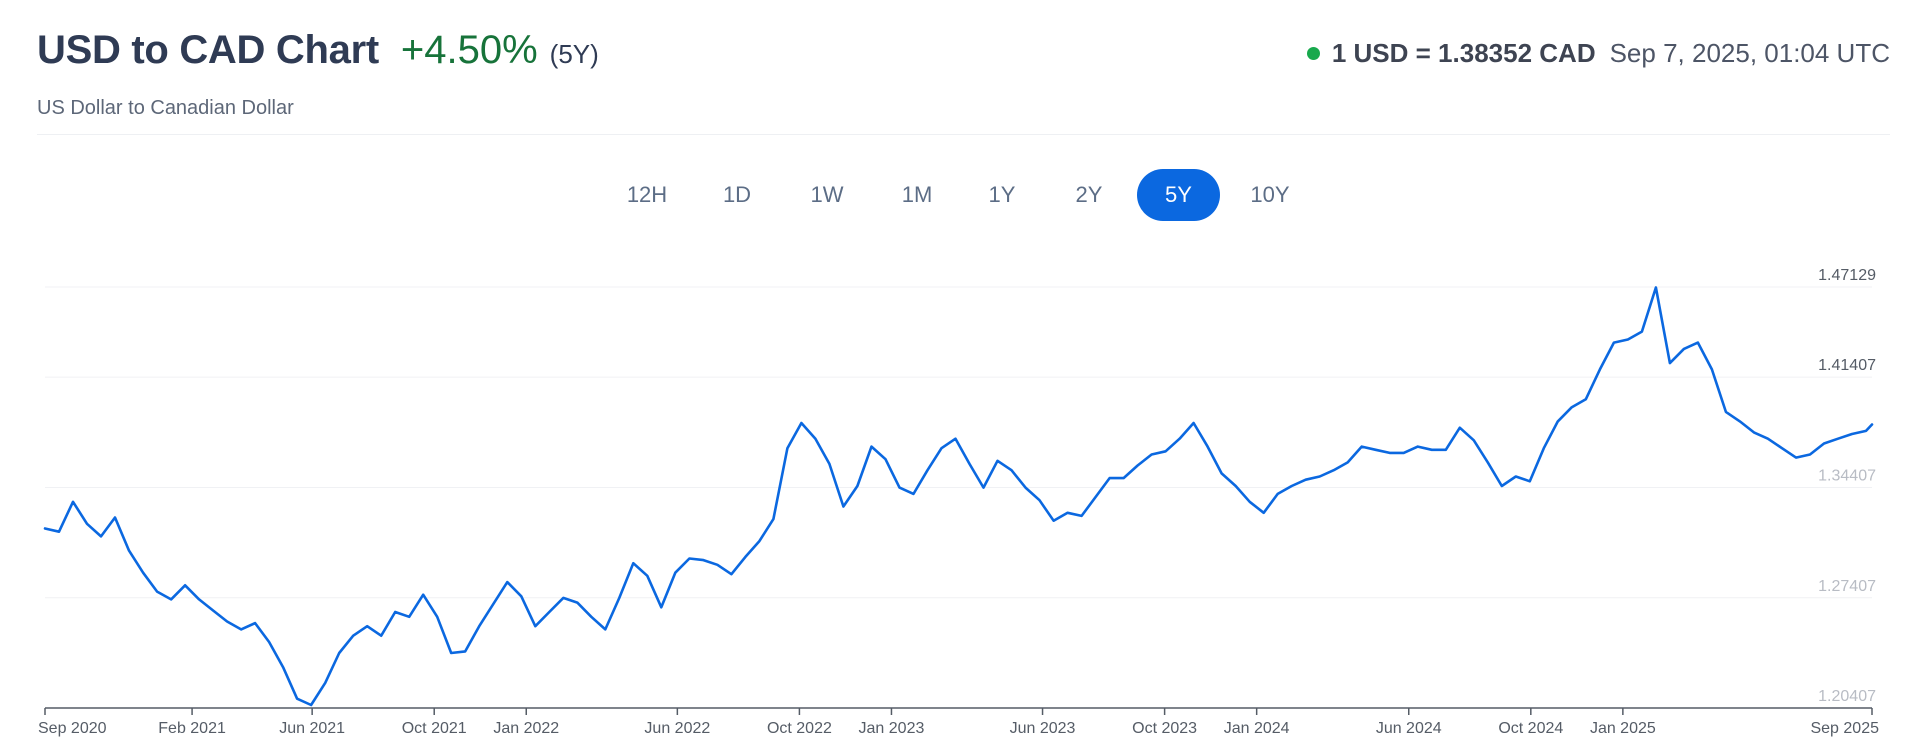 Image resolution: width=1920 pixels, height=754 pixels. Describe the element at coordinates (1847, 365) in the screenshot. I see `y-tick-label: 1.41407` at that location.